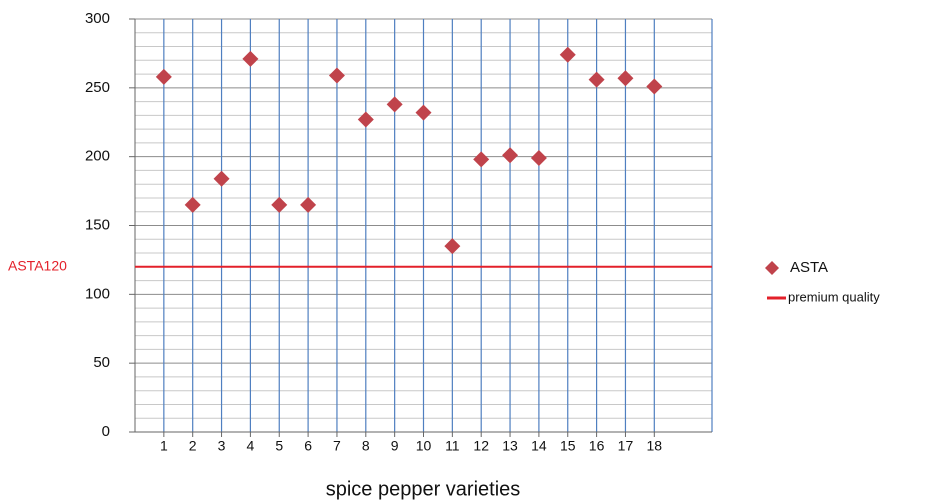  I want to click on x-tick-label: 17, so click(626, 446).